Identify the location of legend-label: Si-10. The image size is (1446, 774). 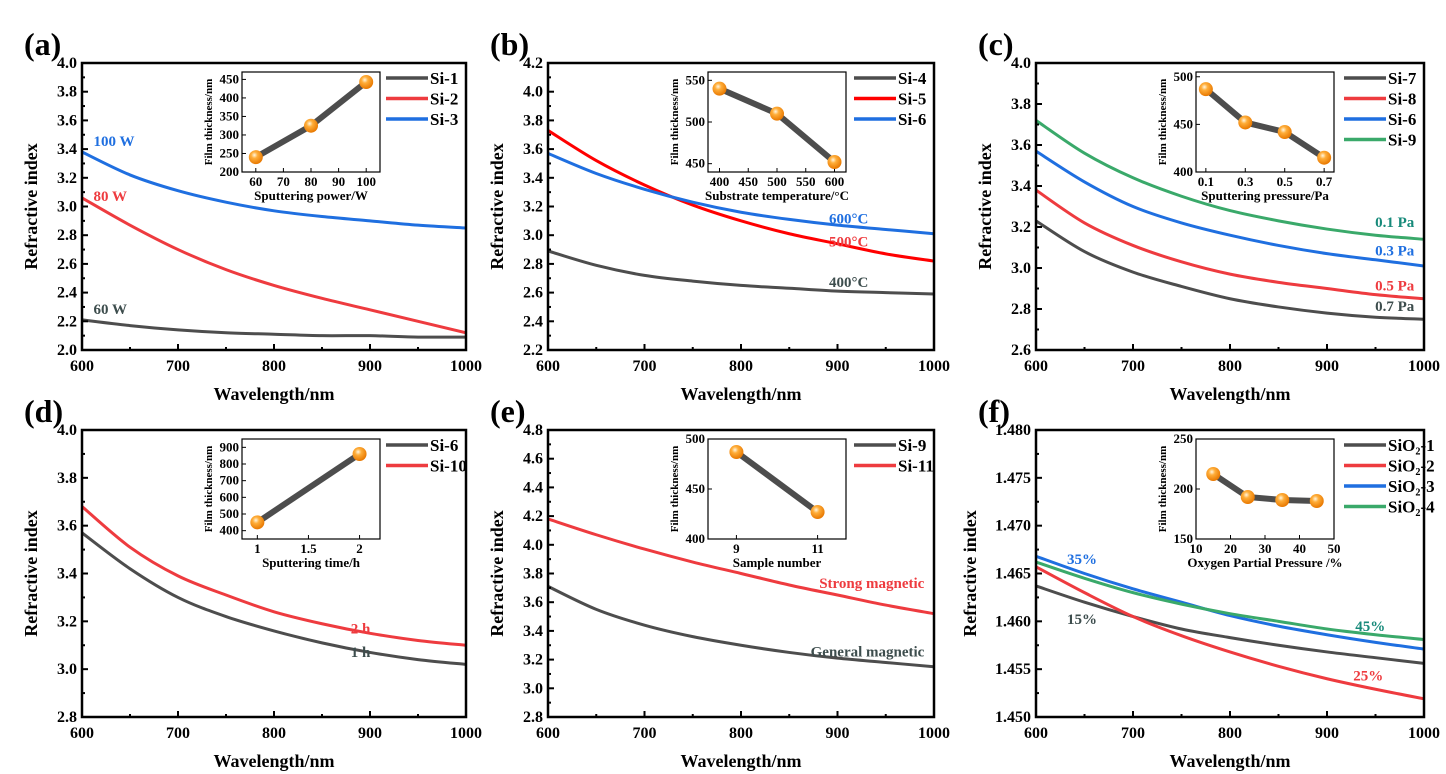
(448, 466).